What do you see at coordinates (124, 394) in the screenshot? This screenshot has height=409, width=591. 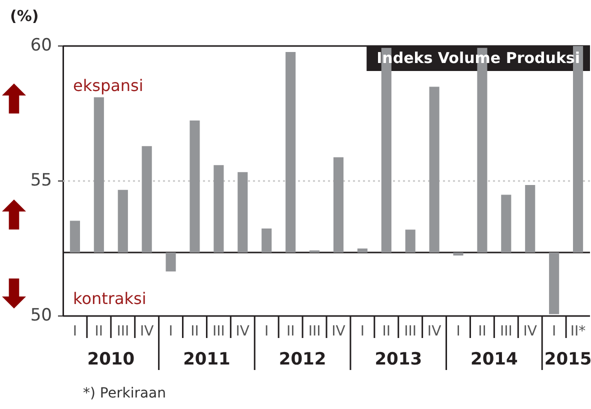 I see `text: *) Perkiraan` at bounding box center [124, 394].